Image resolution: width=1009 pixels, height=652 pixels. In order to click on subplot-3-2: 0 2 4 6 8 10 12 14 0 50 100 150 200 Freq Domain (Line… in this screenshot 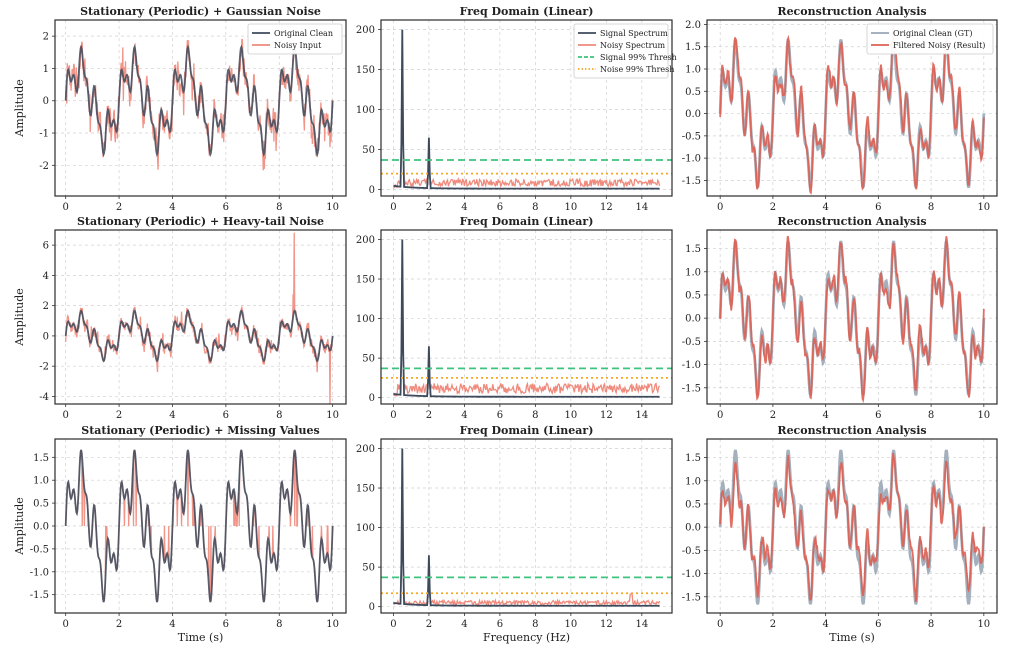, I will do `click(514, 534)`.